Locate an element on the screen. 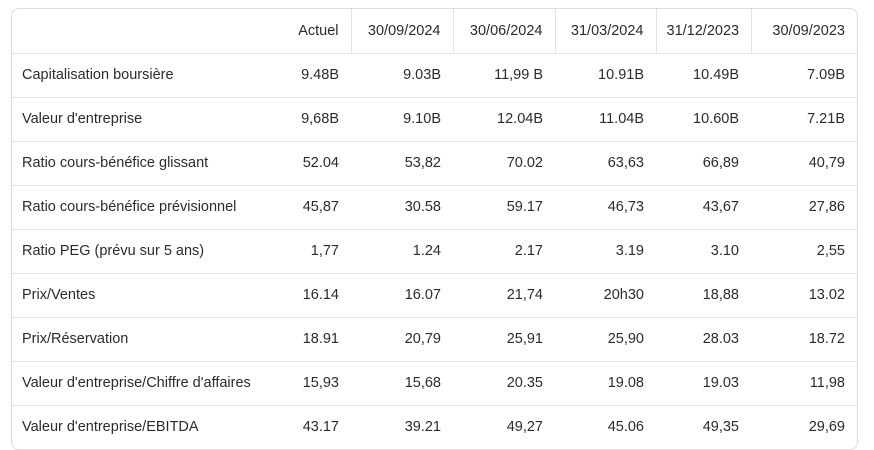 The height and width of the screenshot is (450, 874). cell-value: 20,79 is located at coordinates (402, 338).